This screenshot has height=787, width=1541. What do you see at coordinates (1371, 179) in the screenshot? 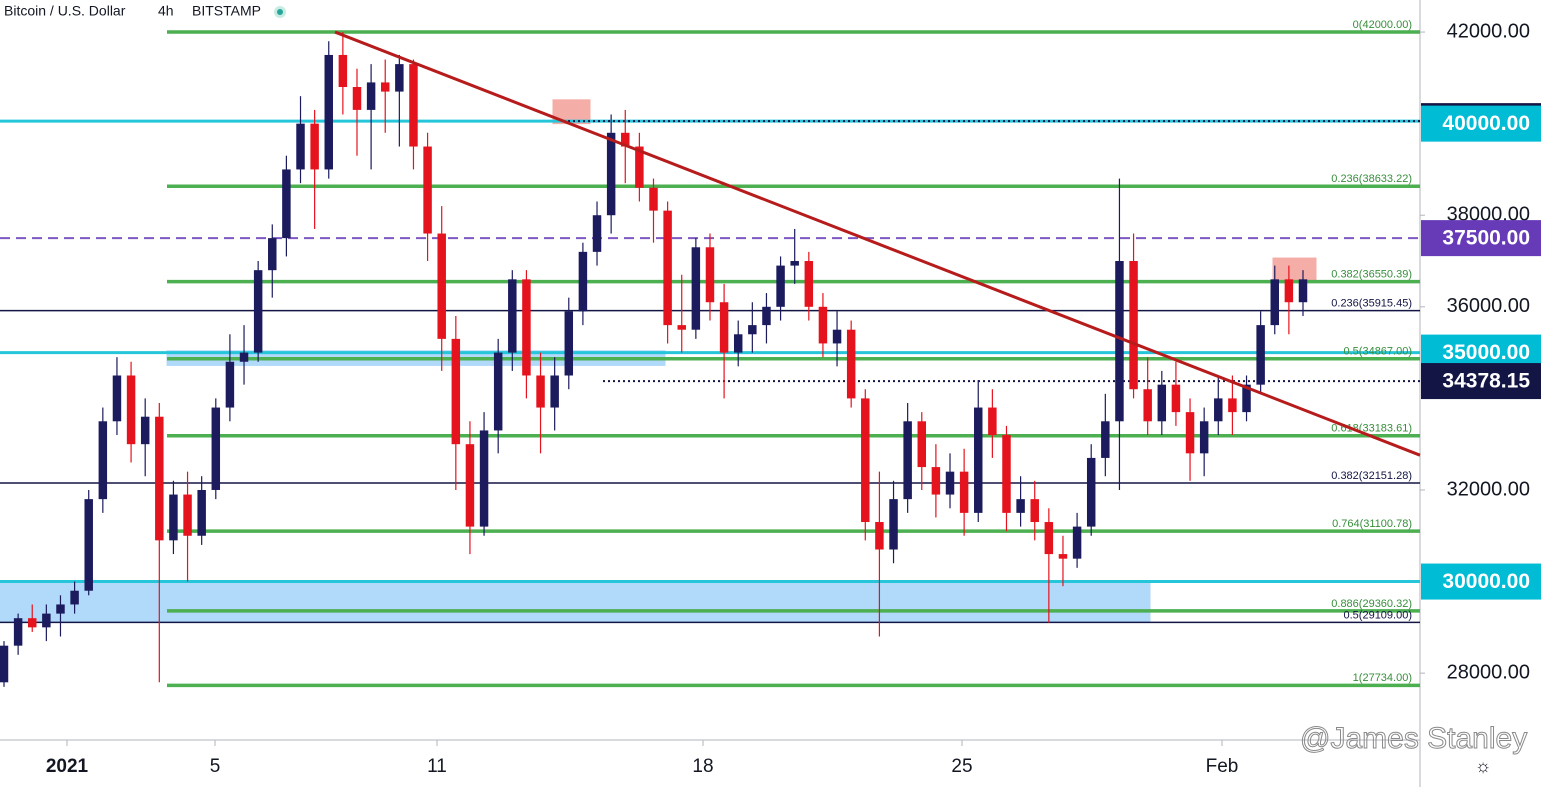
I see `fib-label: 0.236(38633.22)` at bounding box center [1371, 179].